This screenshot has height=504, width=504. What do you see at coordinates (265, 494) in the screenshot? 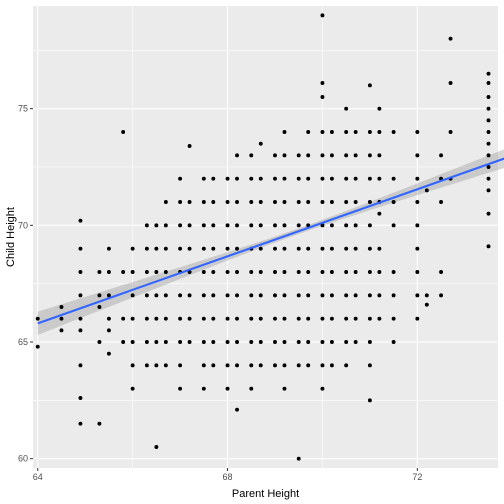
I see `x-axis-title: Parent Height` at bounding box center [265, 494].